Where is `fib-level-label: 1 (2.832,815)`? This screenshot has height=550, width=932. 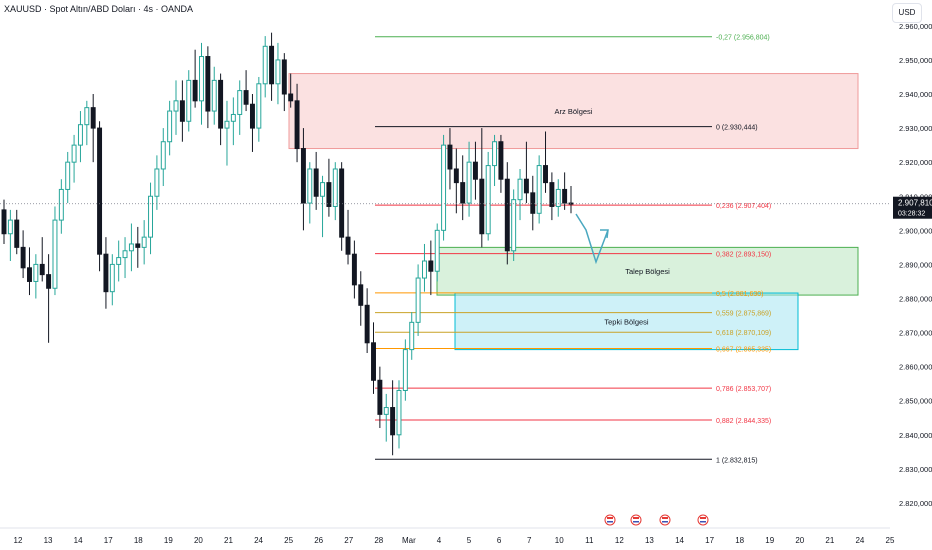 fib-level-label: 1 (2.832,815) is located at coordinates (737, 460).